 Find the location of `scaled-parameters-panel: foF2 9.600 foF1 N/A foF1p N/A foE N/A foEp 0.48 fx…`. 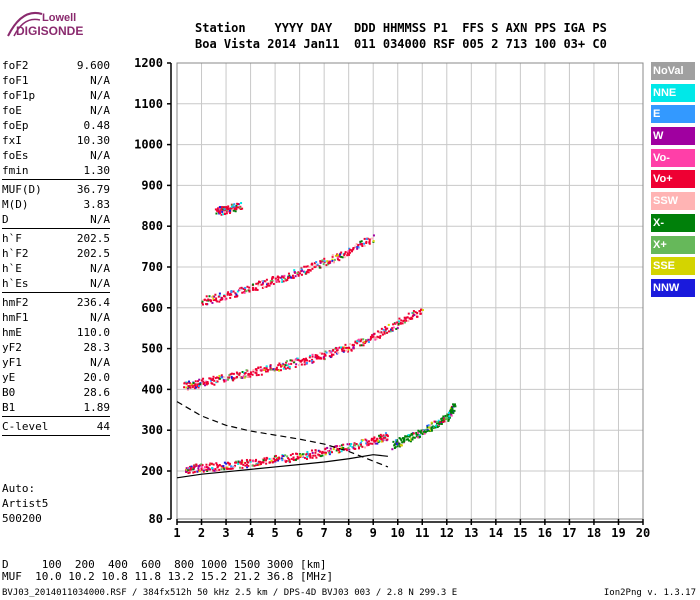

scaled-parameters-panel: foF2 9.600 foF1 N/A foF1p N/A foE N/A foEp 0.48 fx… is located at coordinates (56, 248).